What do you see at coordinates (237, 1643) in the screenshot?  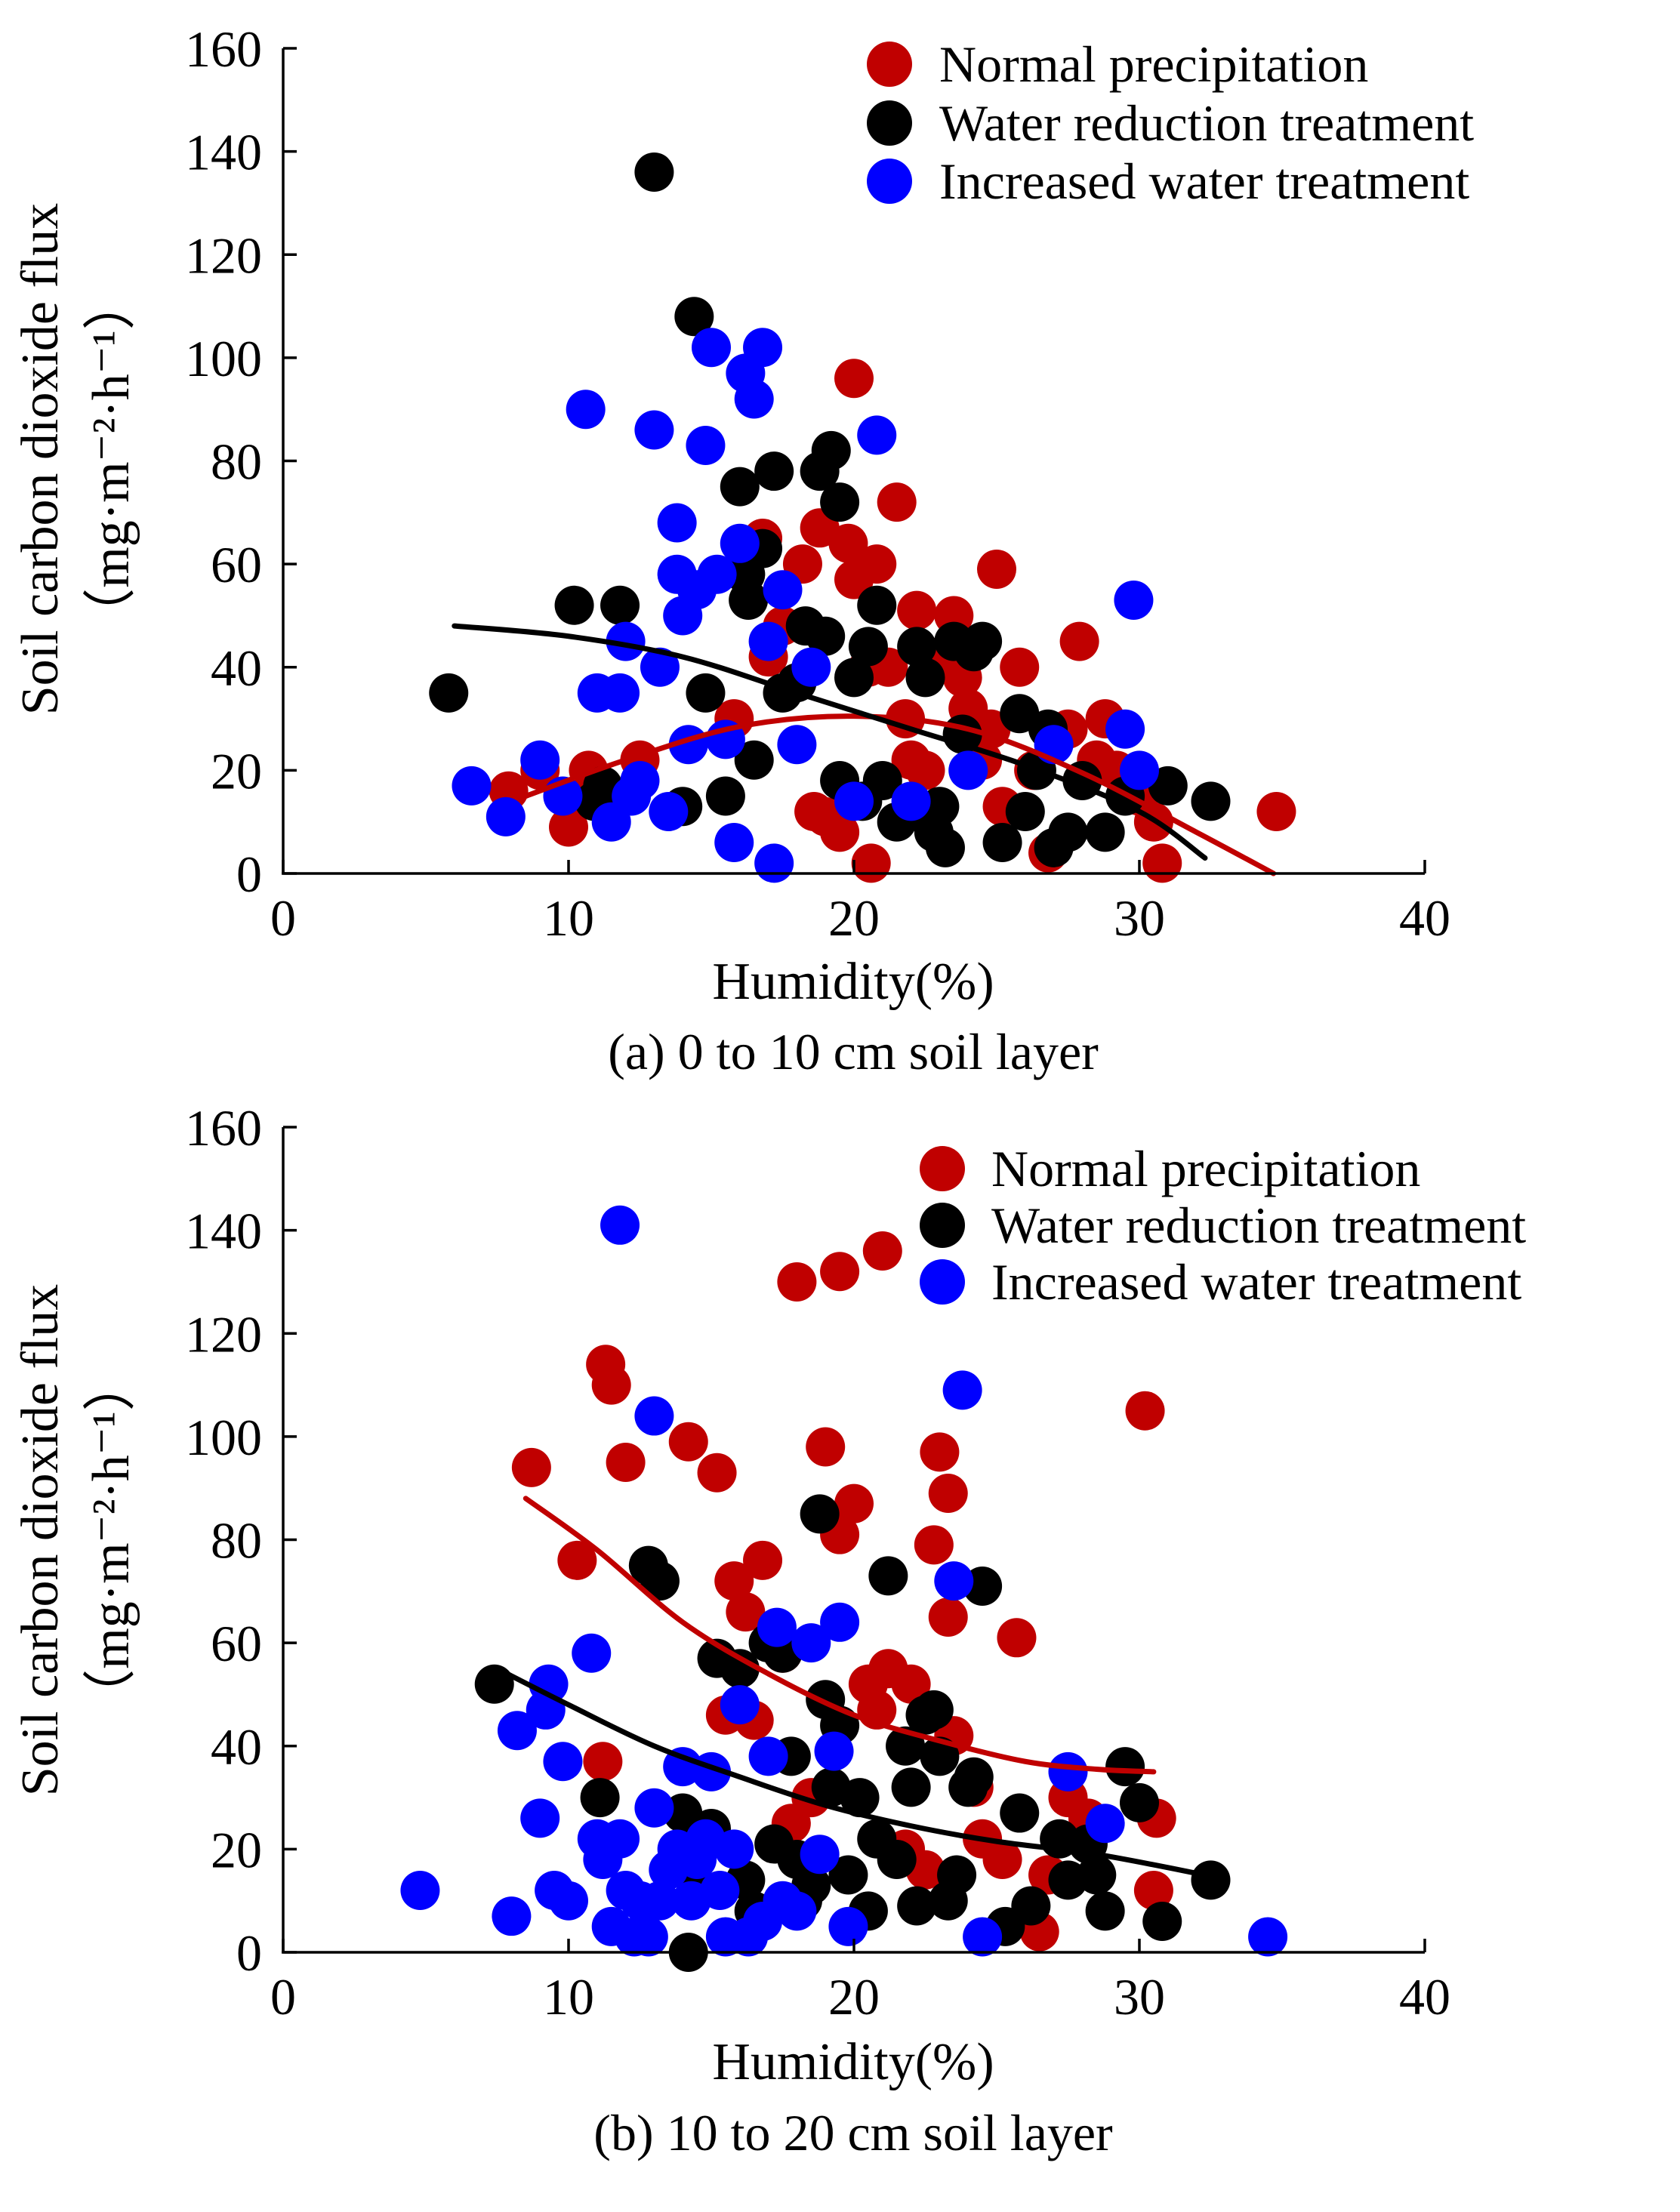 I see `panel-b-y-tick-label: 60` at bounding box center [237, 1643].